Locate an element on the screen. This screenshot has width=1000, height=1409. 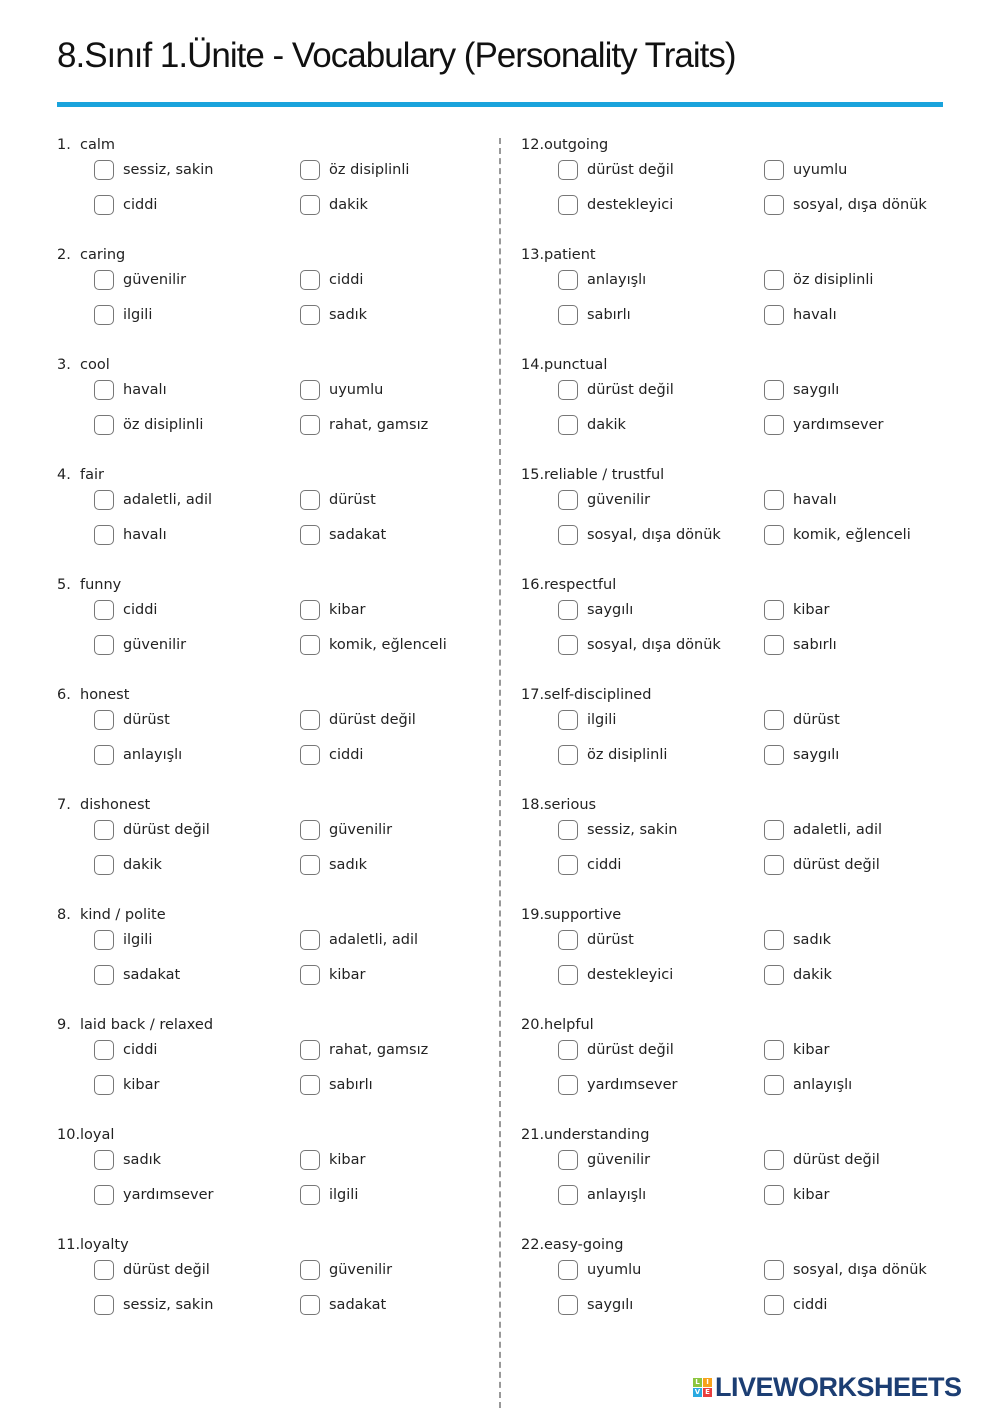
option-checkbox: ilgili is located at coordinates (661, 720).